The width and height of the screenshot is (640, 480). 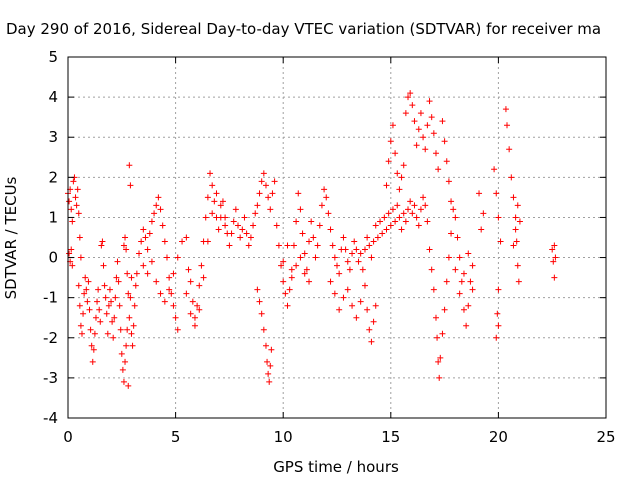 What do you see at coordinates (68, 437) in the screenshot?
I see `x-tick-label: 0` at bounding box center [68, 437].